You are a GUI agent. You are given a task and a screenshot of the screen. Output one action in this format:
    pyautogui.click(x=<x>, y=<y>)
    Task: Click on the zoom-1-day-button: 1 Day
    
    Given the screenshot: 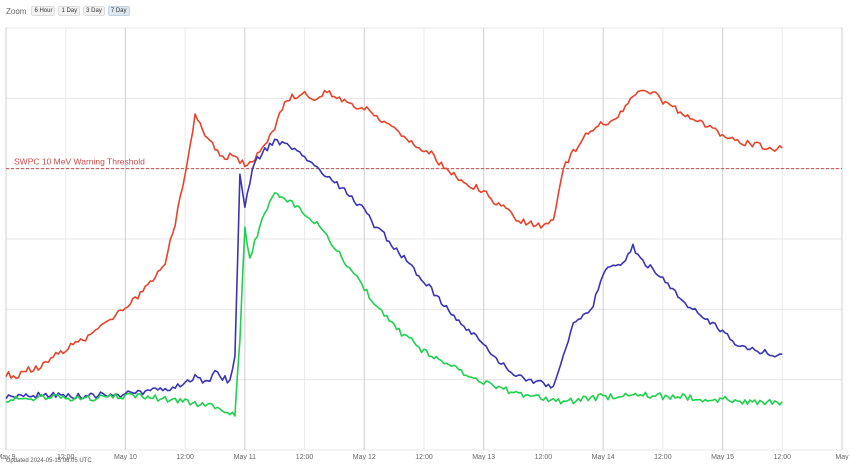 What is the action you would take?
    pyautogui.click(x=69, y=11)
    